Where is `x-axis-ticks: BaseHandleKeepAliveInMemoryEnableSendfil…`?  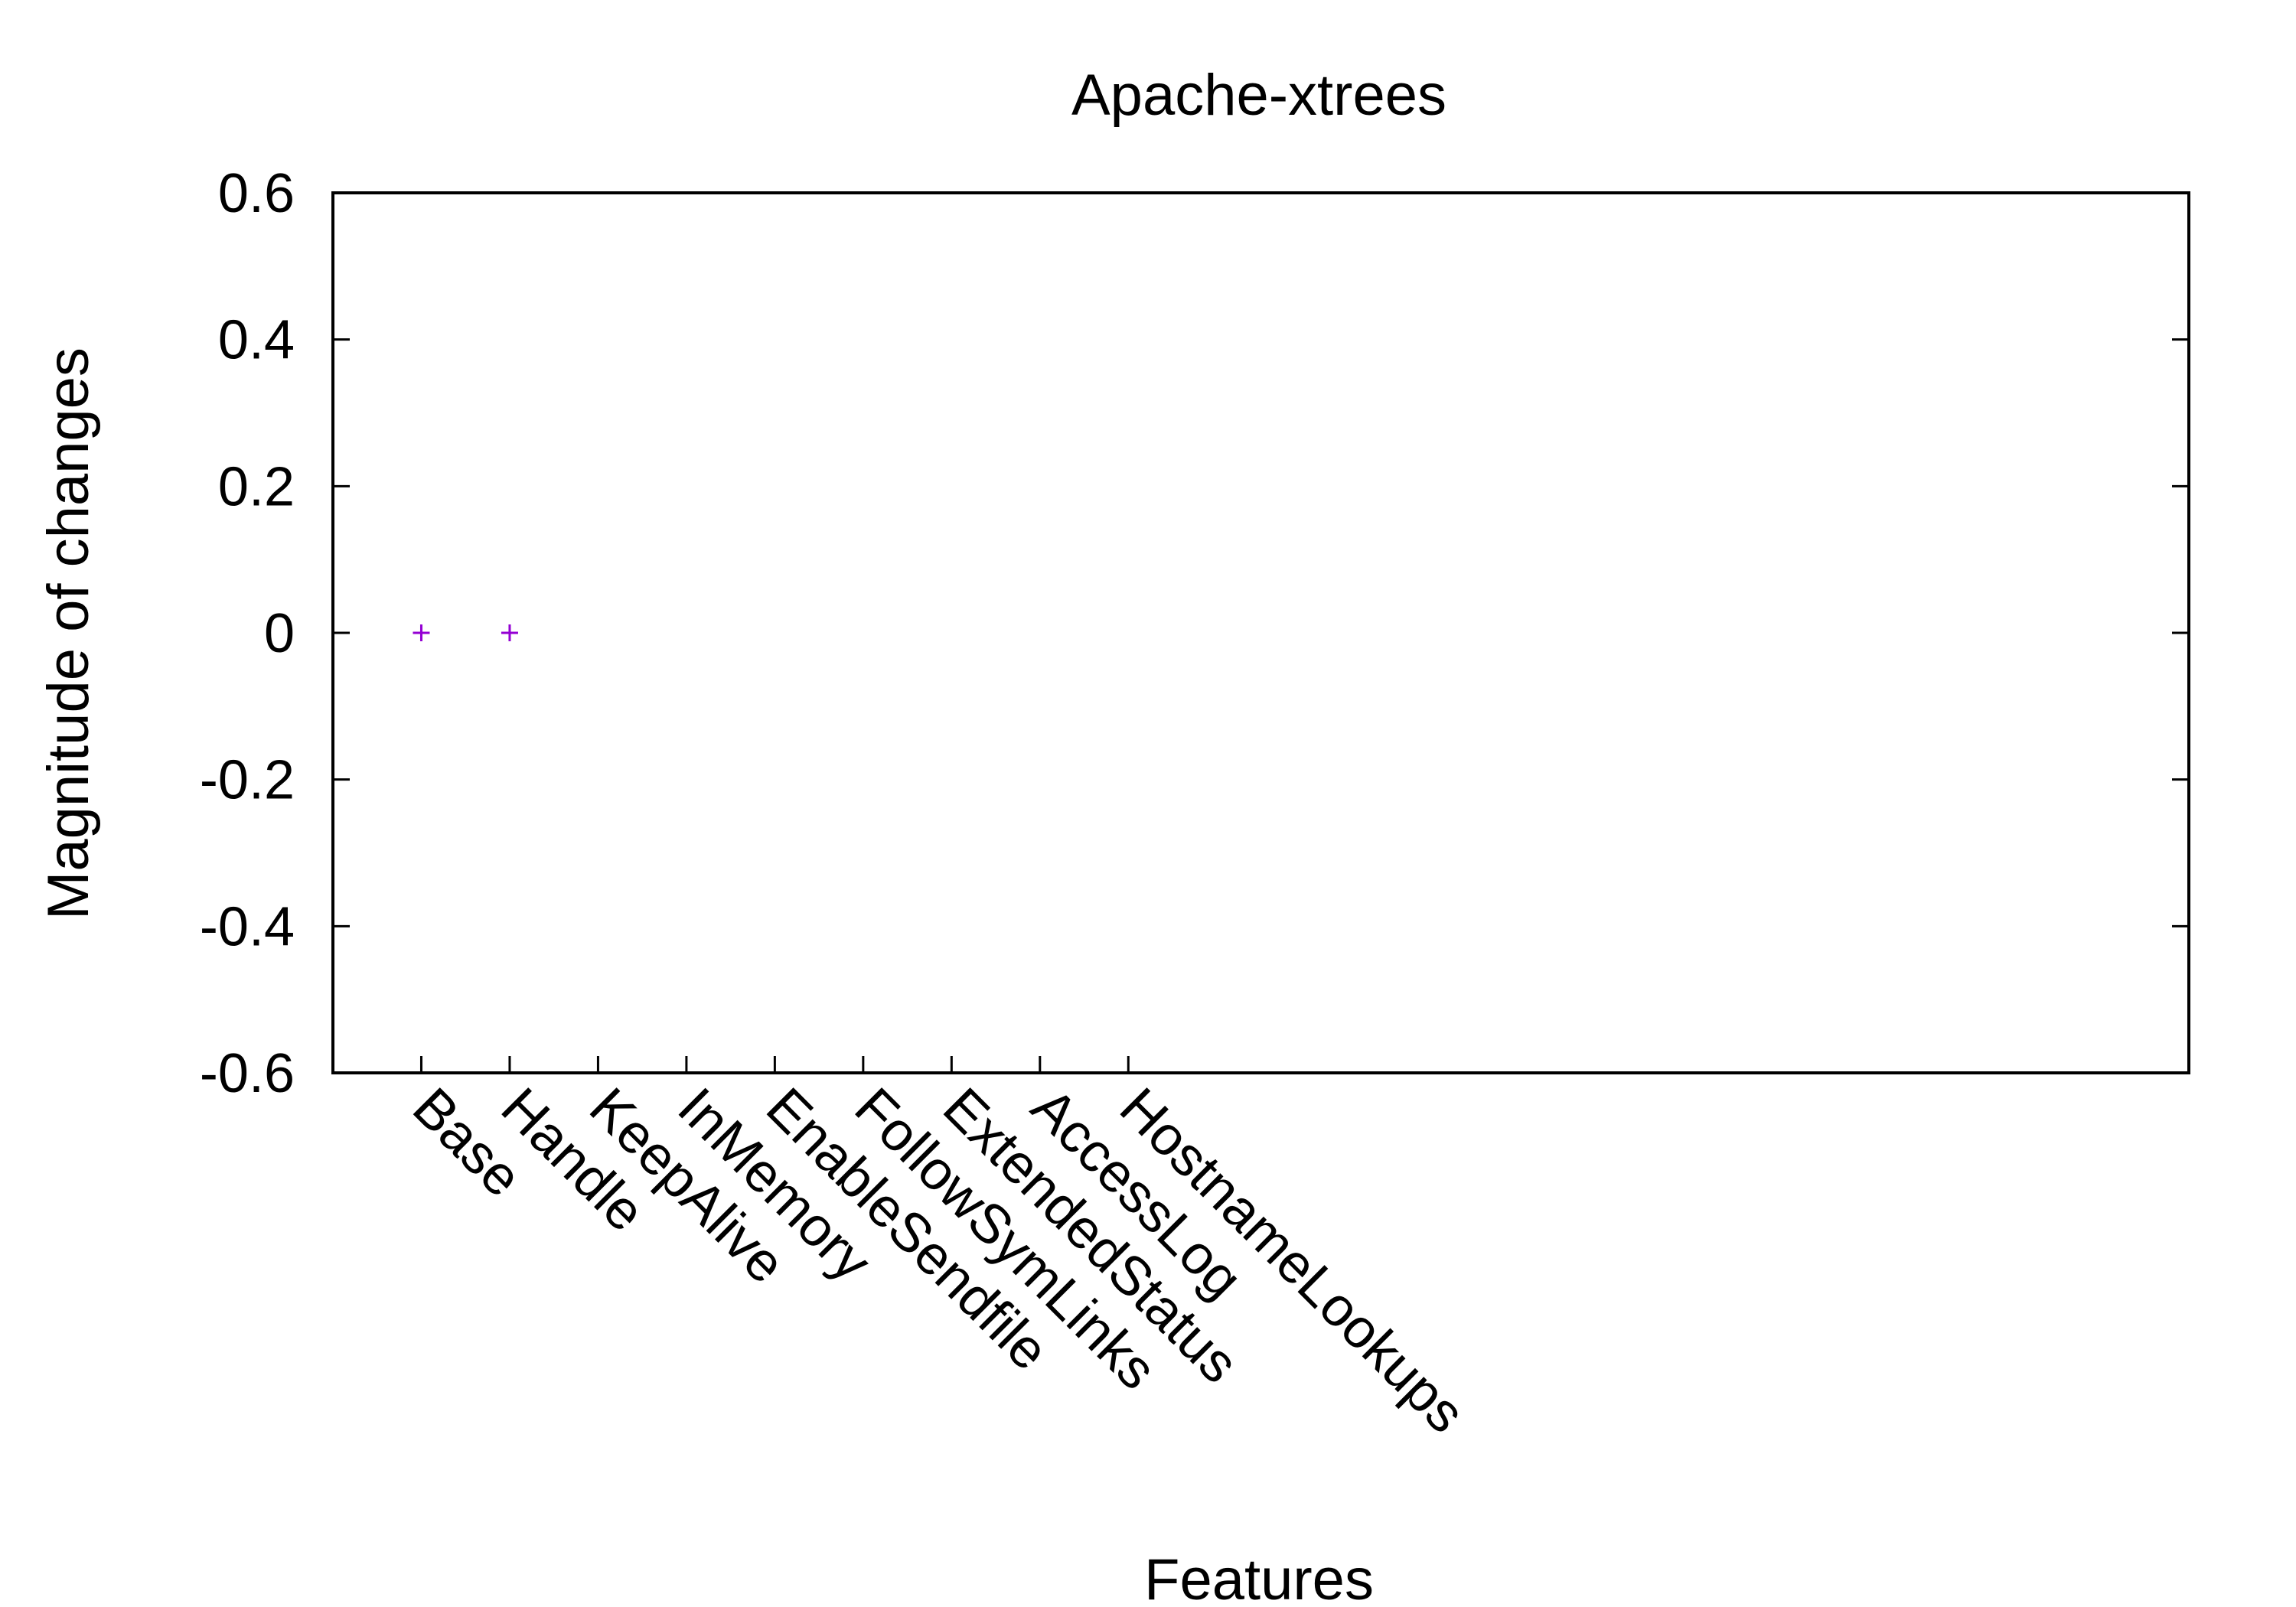
x-axis-ticks: BaseHandleKeepAliveInMemoryEnableSendfil… is located at coordinates (938, 1250).